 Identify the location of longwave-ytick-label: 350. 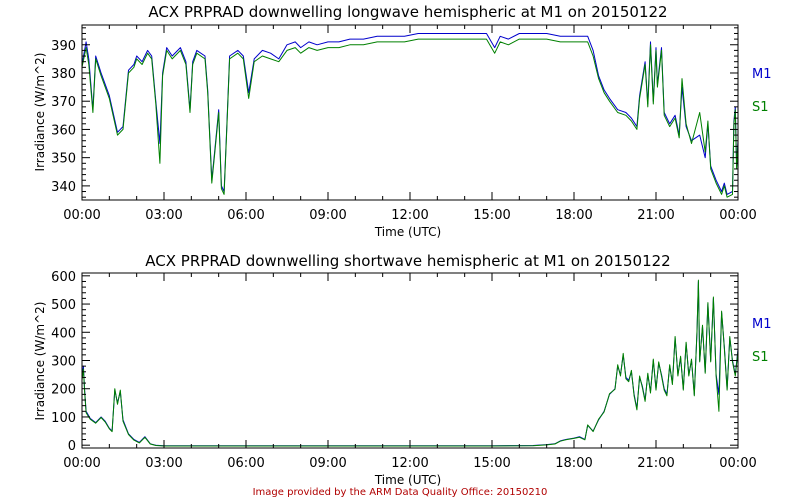
(63, 159).